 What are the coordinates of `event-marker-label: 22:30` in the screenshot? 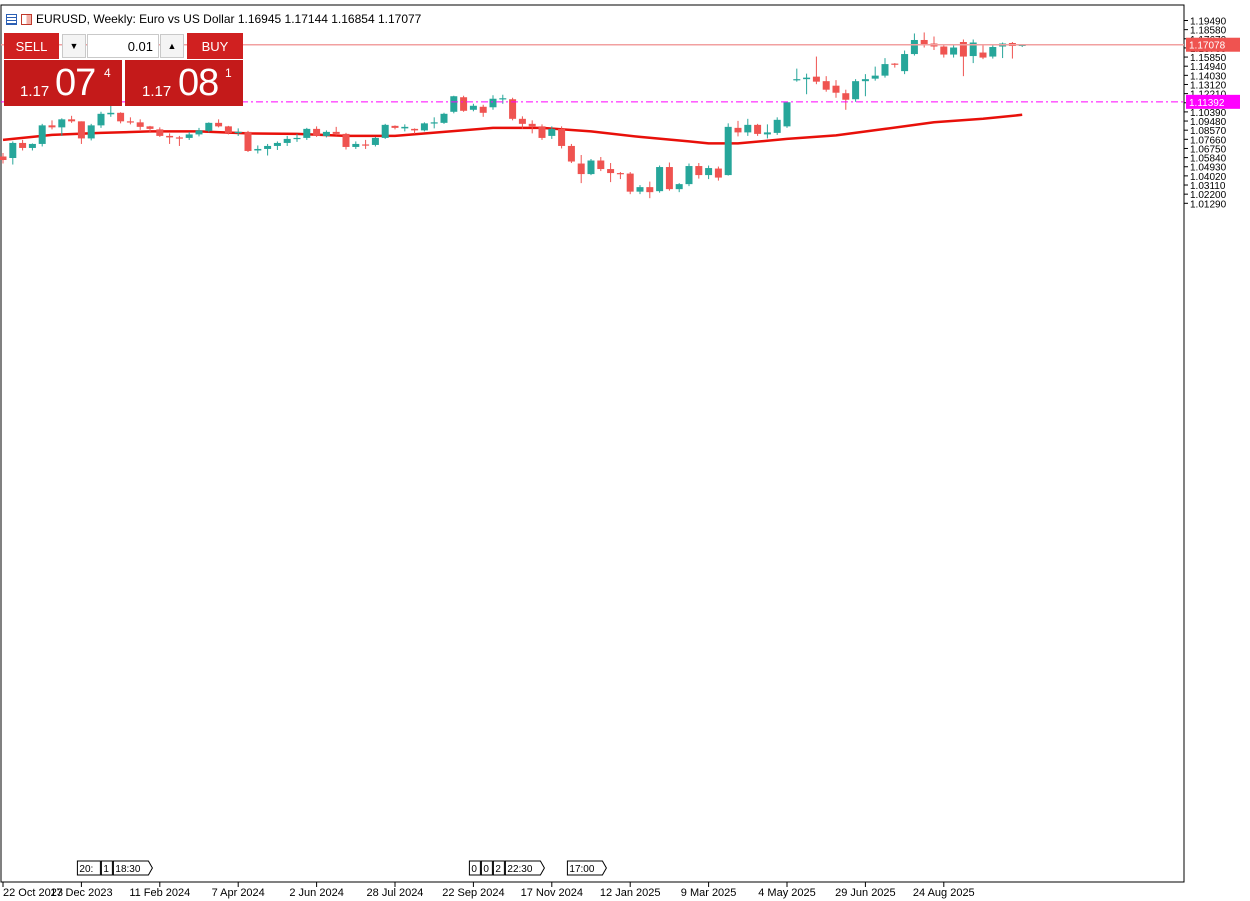 It's located at (519, 869).